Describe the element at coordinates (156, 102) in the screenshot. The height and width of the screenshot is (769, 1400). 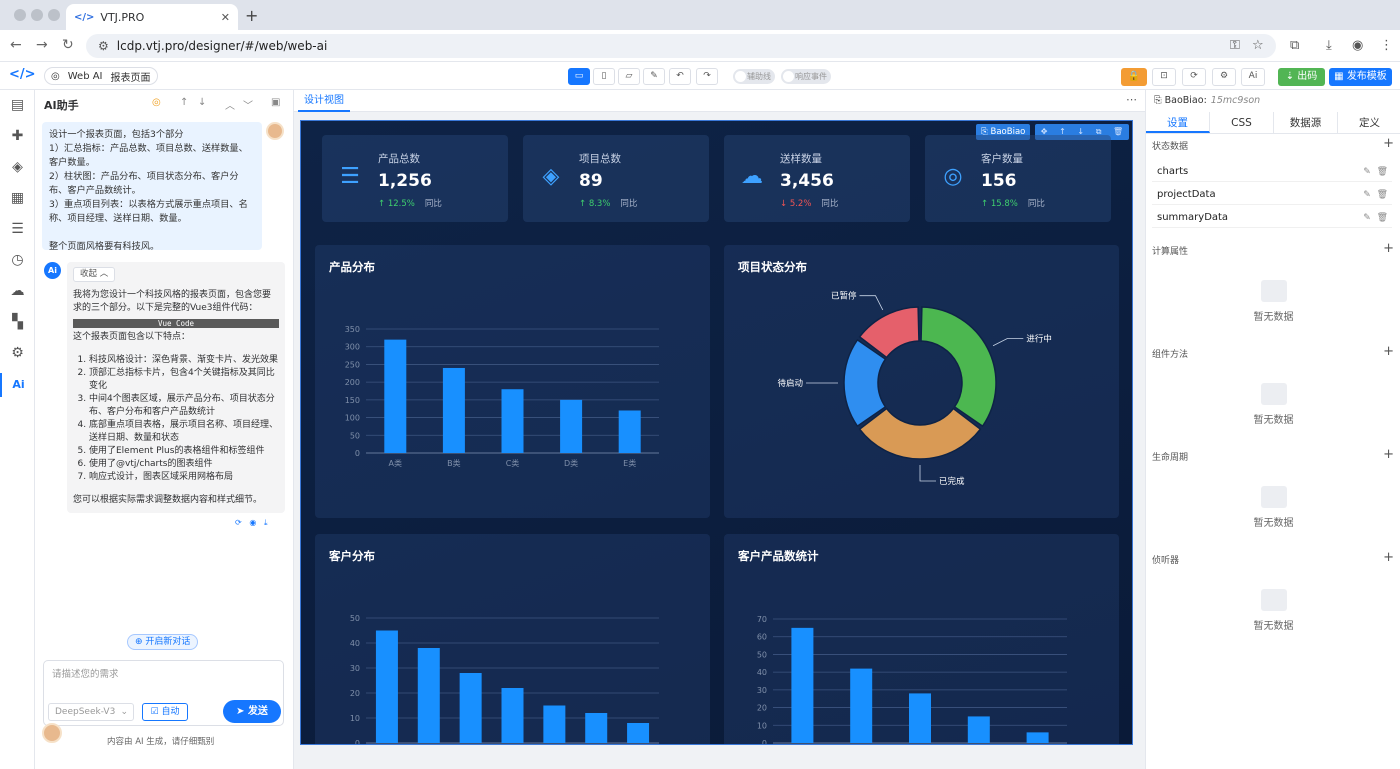
I see `tips-icon: ◎` at that location.